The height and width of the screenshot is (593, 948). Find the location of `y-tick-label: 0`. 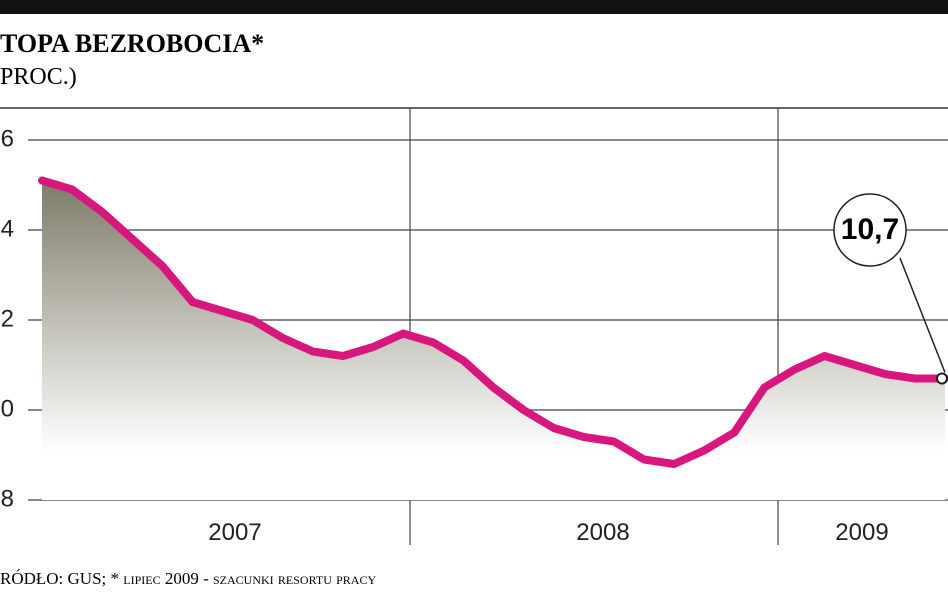

y-tick-label: 0 is located at coordinates (7, 408).